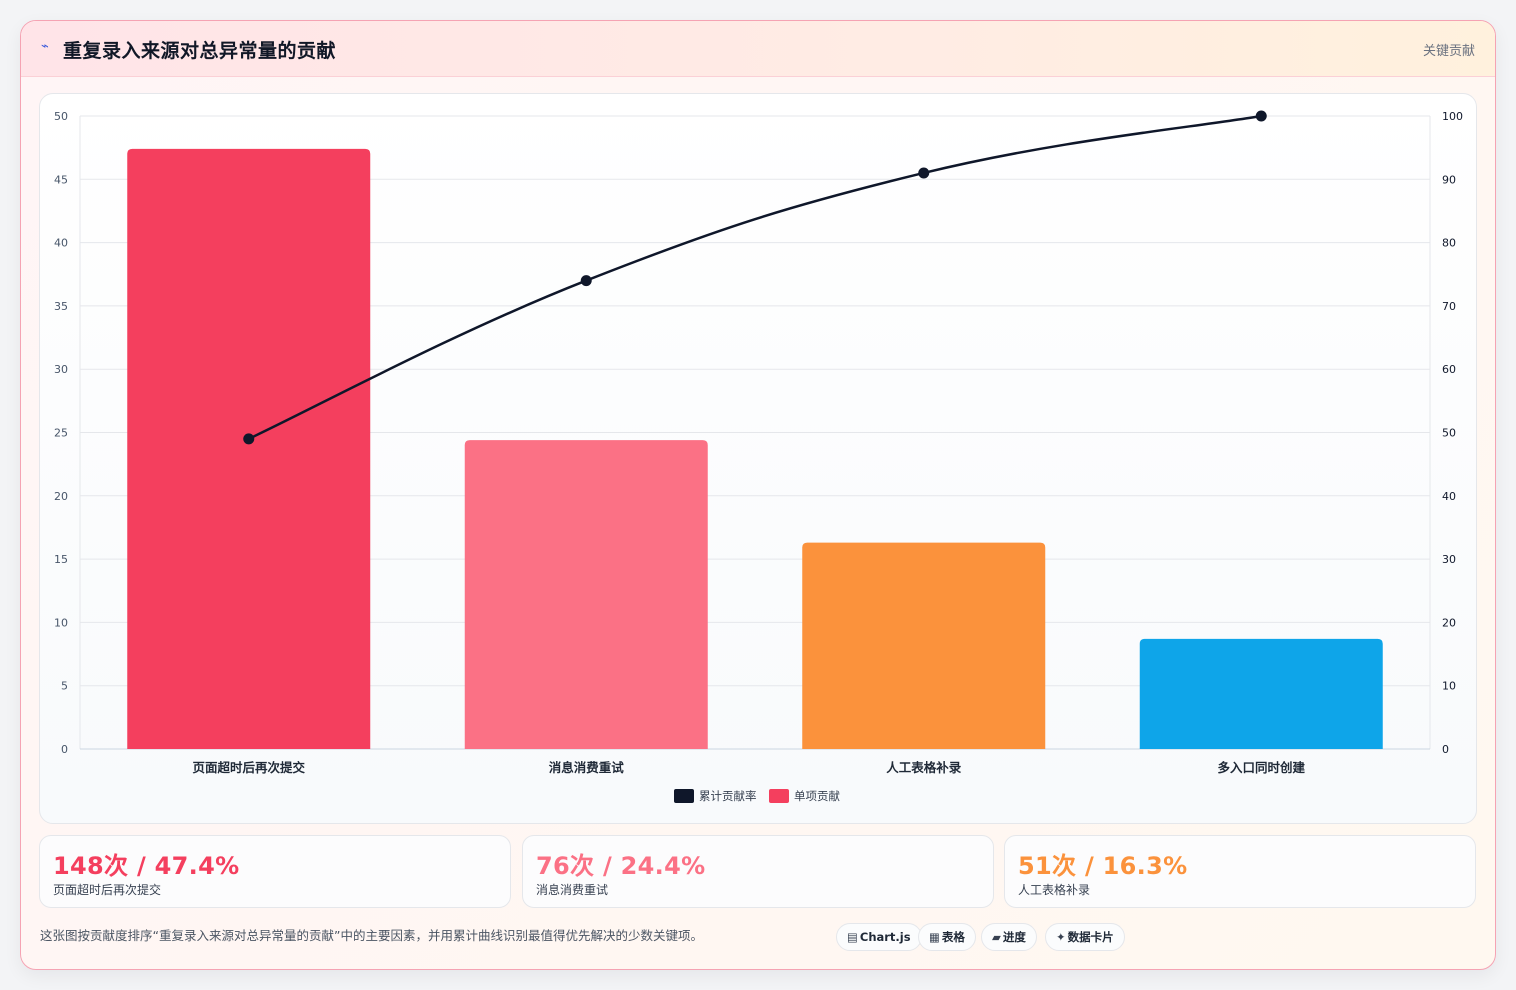 The height and width of the screenshot is (990, 1516). Describe the element at coordinates (61, 559) in the screenshot. I see `y-tick-label-left: 15` at that location.